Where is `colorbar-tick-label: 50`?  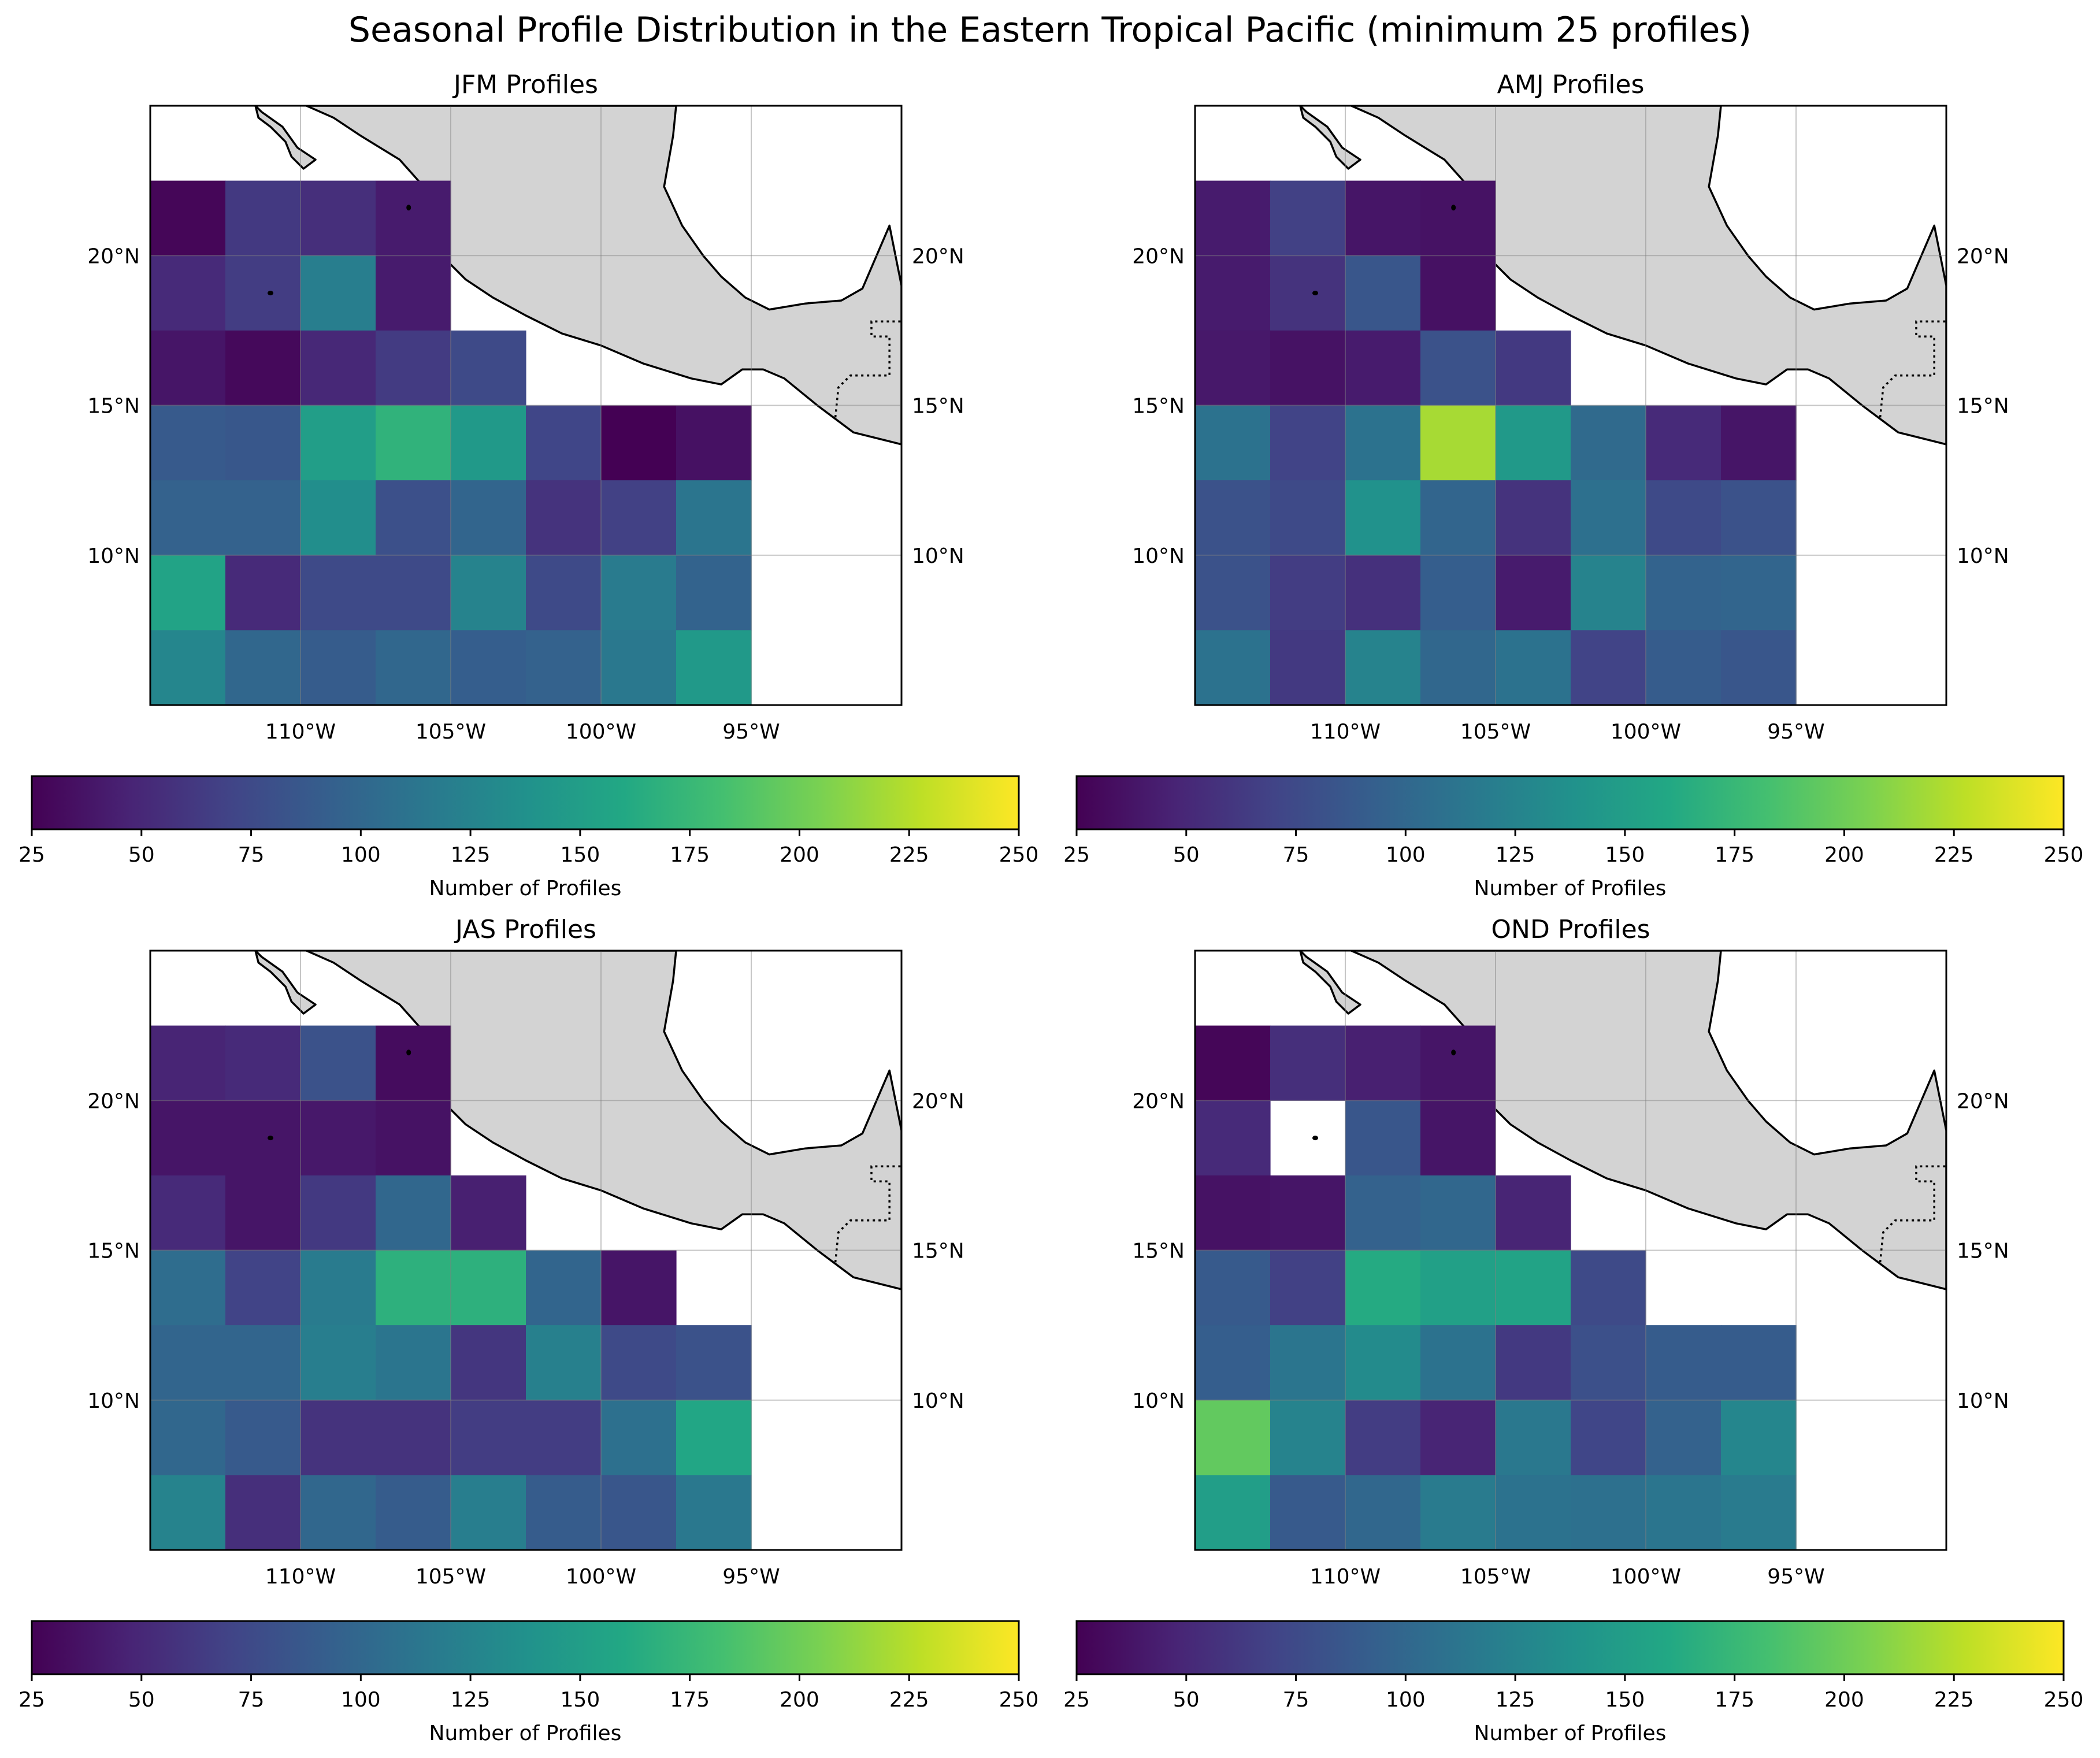
colorbar-tick-label: 50 is located at coordinates (141, 855).